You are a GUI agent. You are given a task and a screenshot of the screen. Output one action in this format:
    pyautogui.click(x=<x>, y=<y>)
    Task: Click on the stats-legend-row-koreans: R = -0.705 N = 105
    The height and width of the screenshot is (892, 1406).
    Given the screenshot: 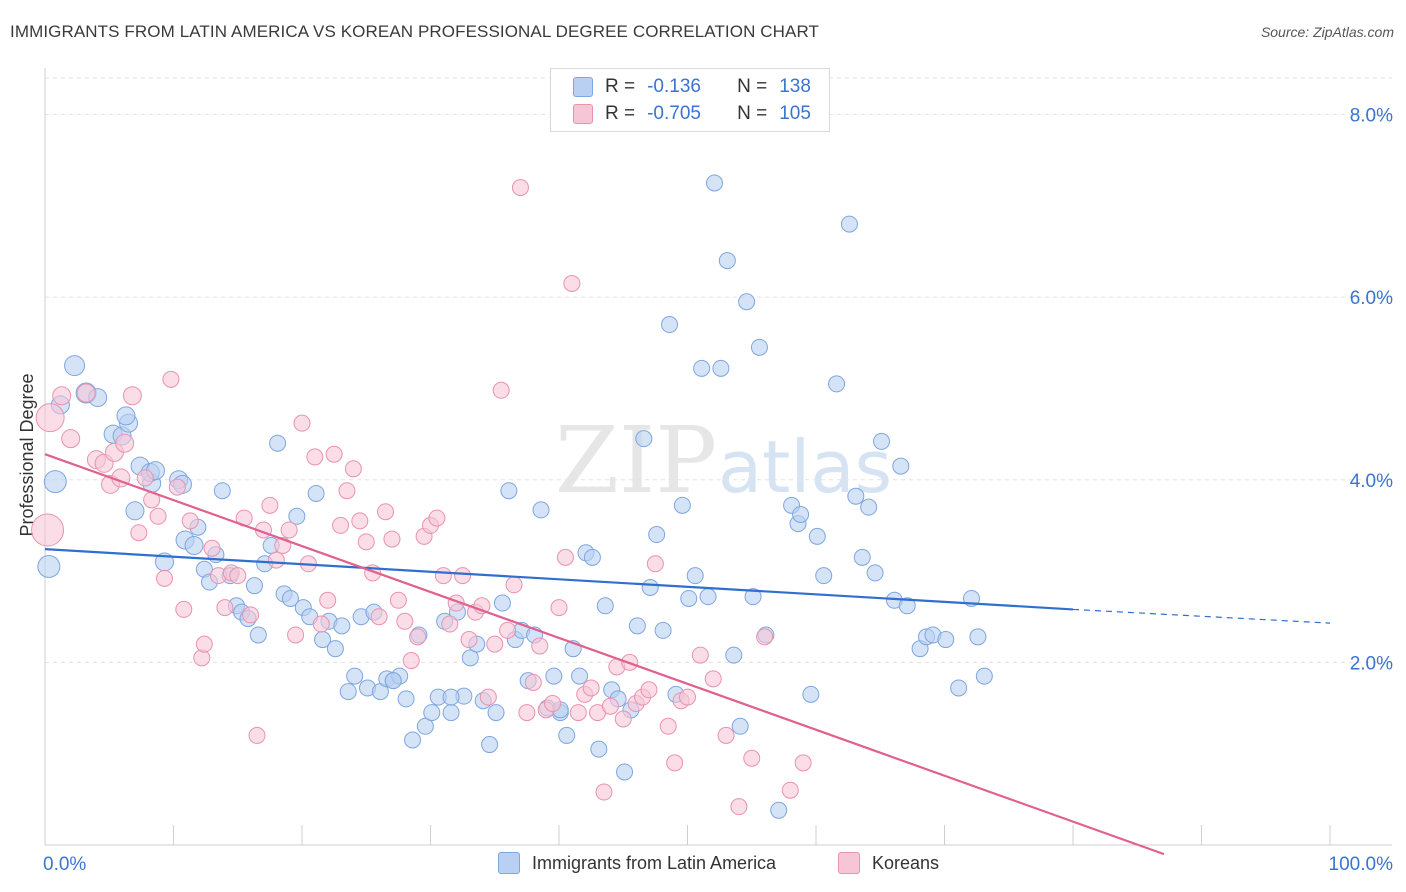 What is the action you would take?
    pyautogui.click(x=692, y=114)
    